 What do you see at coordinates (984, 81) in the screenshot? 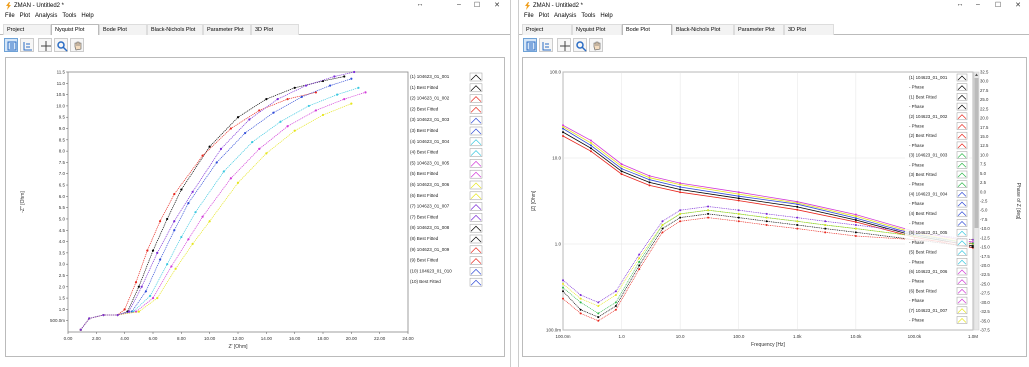
I see `y2-tick-label: 30.0` at bounding box center [984, 81].